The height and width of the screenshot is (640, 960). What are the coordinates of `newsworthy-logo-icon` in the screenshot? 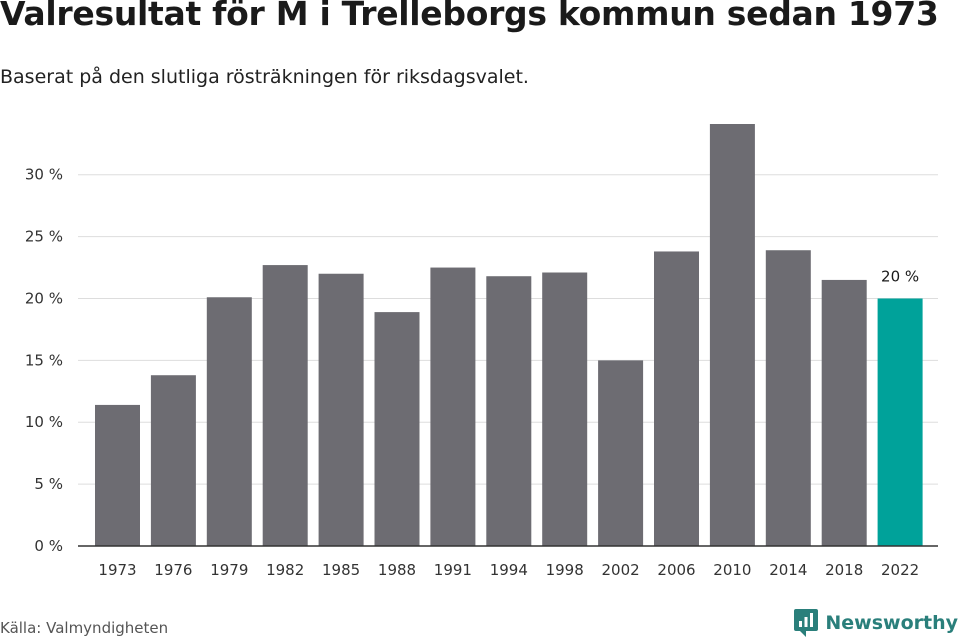 It's located at (806, 623).